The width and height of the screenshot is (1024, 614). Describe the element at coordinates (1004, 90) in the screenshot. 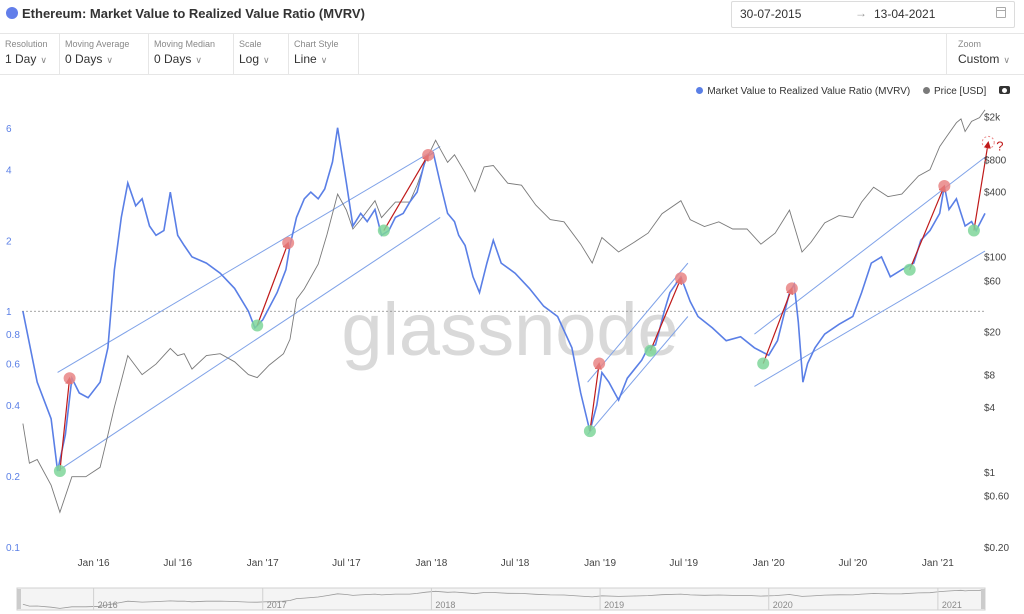

I see `camera-icon` at that location.